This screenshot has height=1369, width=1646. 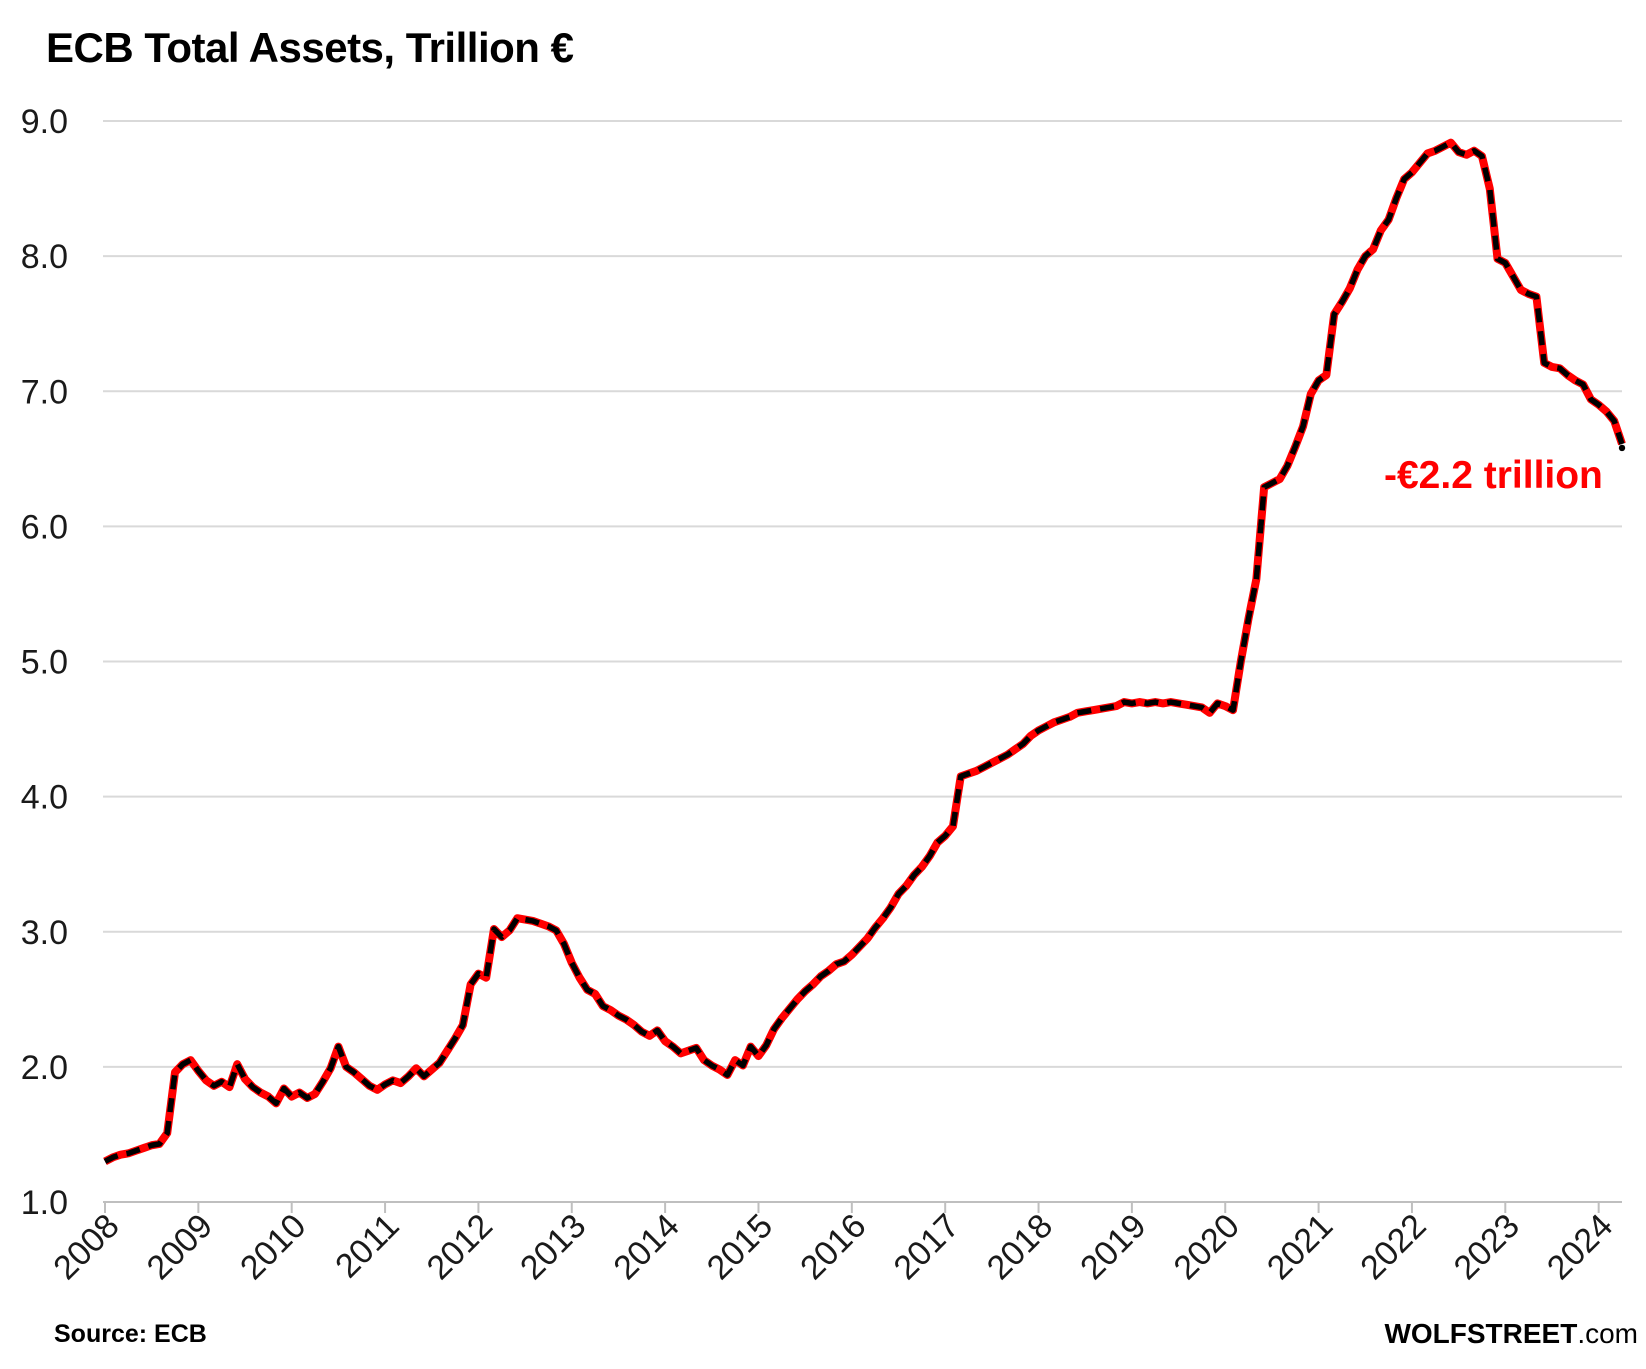 What do you see at coordinates (1300, 1247) in the screenshot?
I see `x-tick-label: 2021` at bounding box center [1300, 1247].